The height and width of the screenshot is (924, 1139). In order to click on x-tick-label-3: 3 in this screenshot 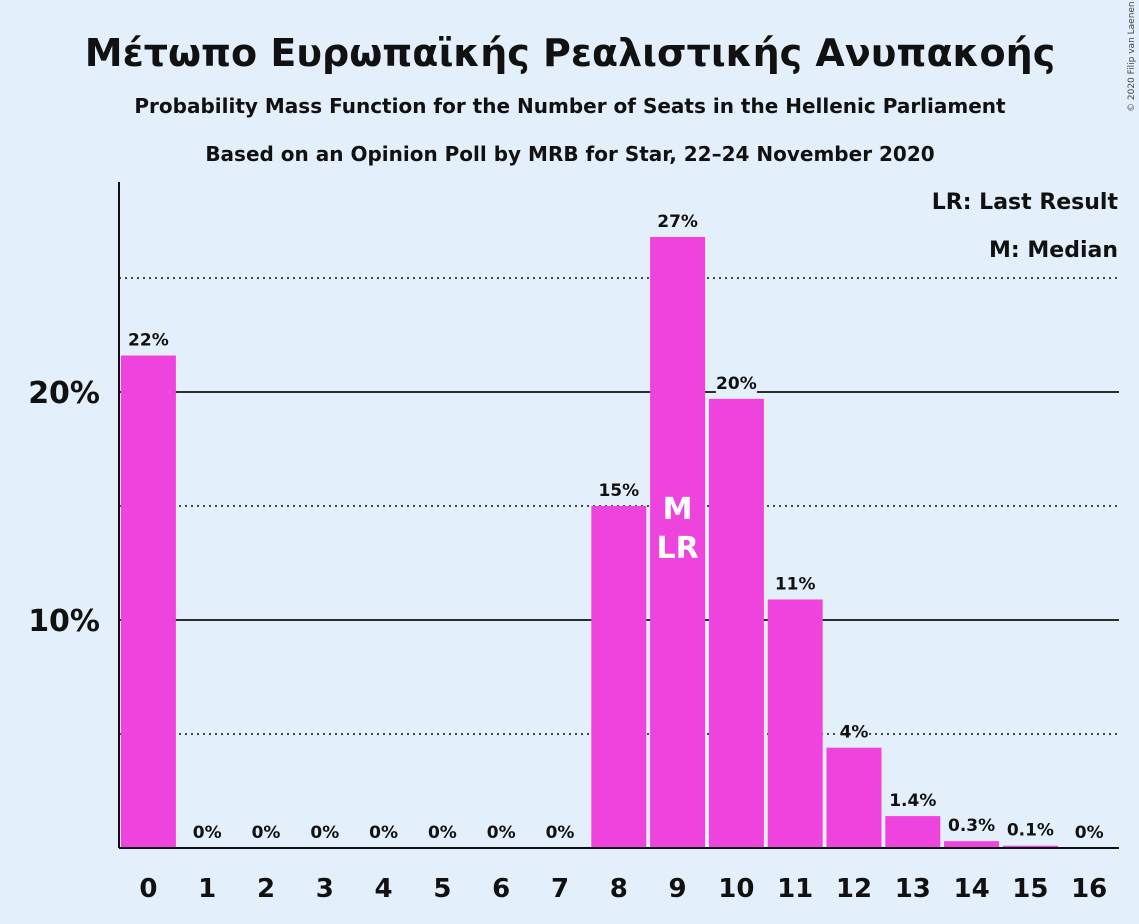, I will do `click(325, 889)`.